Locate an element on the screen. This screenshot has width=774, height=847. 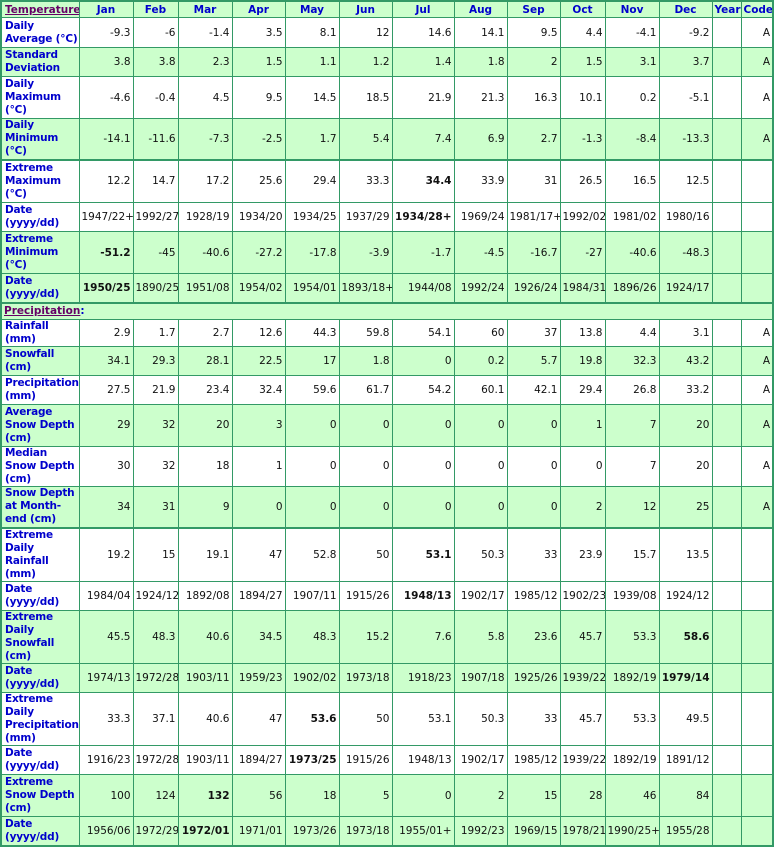
value-cell: 16.5 is located at coordinates (632, 181).